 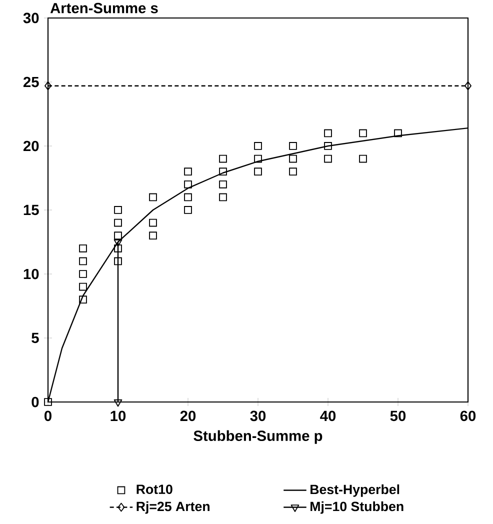 What do you see at coordinates (31, 82) in the screenshot?
I see `y-tick-label: 25` at bounding box center [31, 82].